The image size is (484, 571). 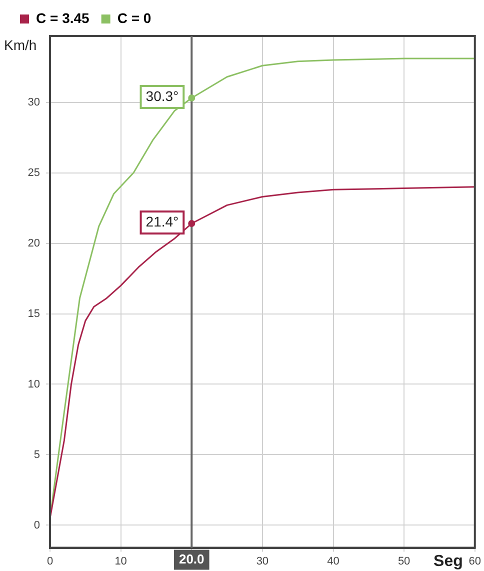 I want to click on y-tick-label: 0, so click(x=37, y=525).